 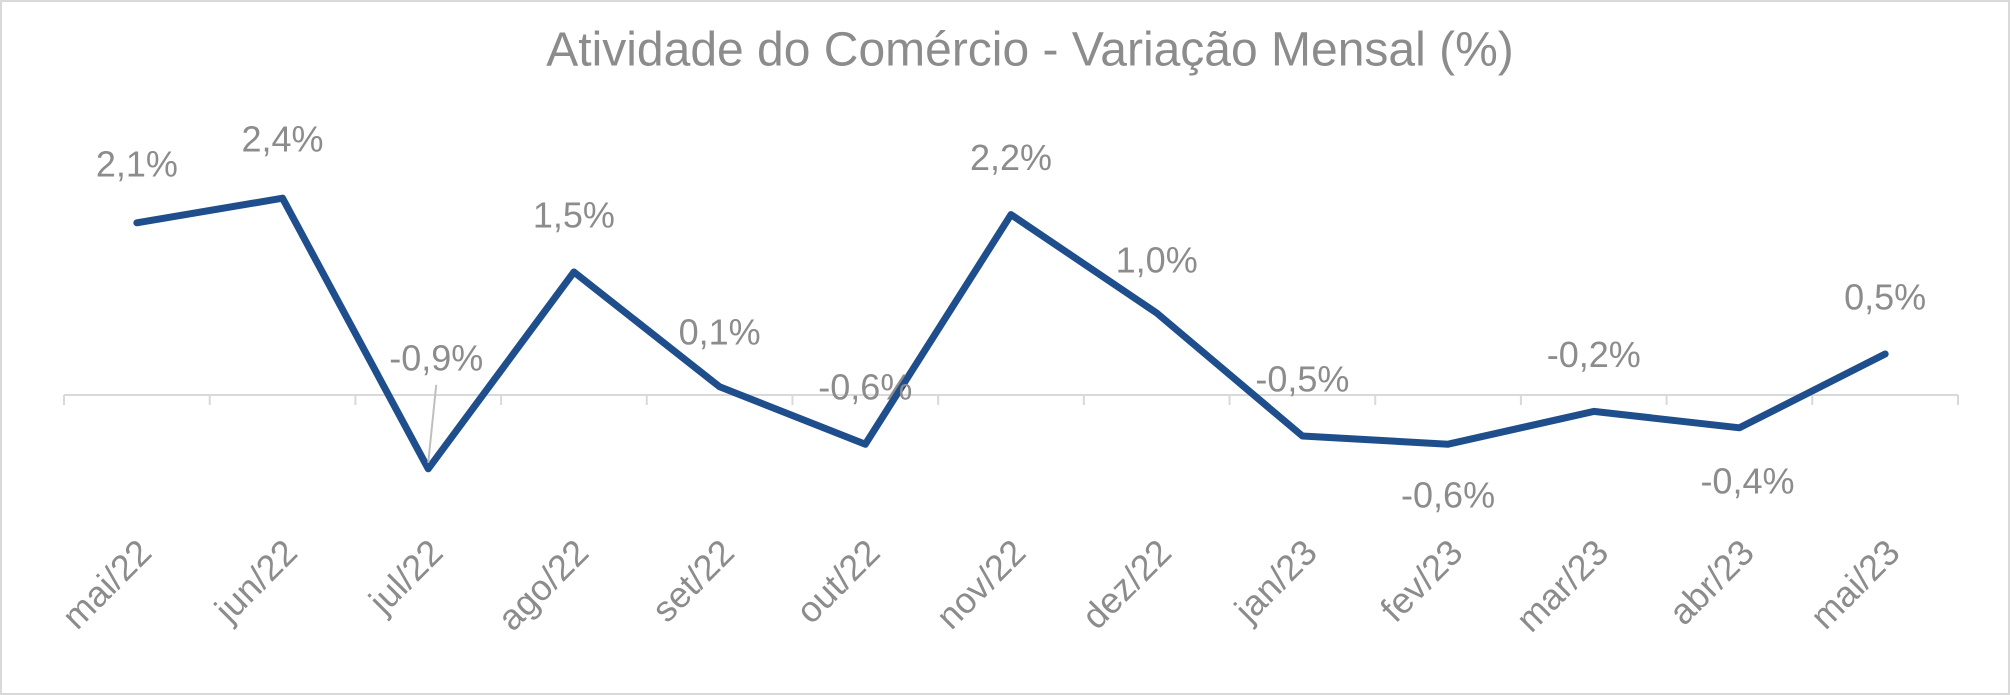 What do you see at coordinates (1157, 260) in the screenshot?
I see `data-label: 1,0%` at bounding box center [1157, 260].